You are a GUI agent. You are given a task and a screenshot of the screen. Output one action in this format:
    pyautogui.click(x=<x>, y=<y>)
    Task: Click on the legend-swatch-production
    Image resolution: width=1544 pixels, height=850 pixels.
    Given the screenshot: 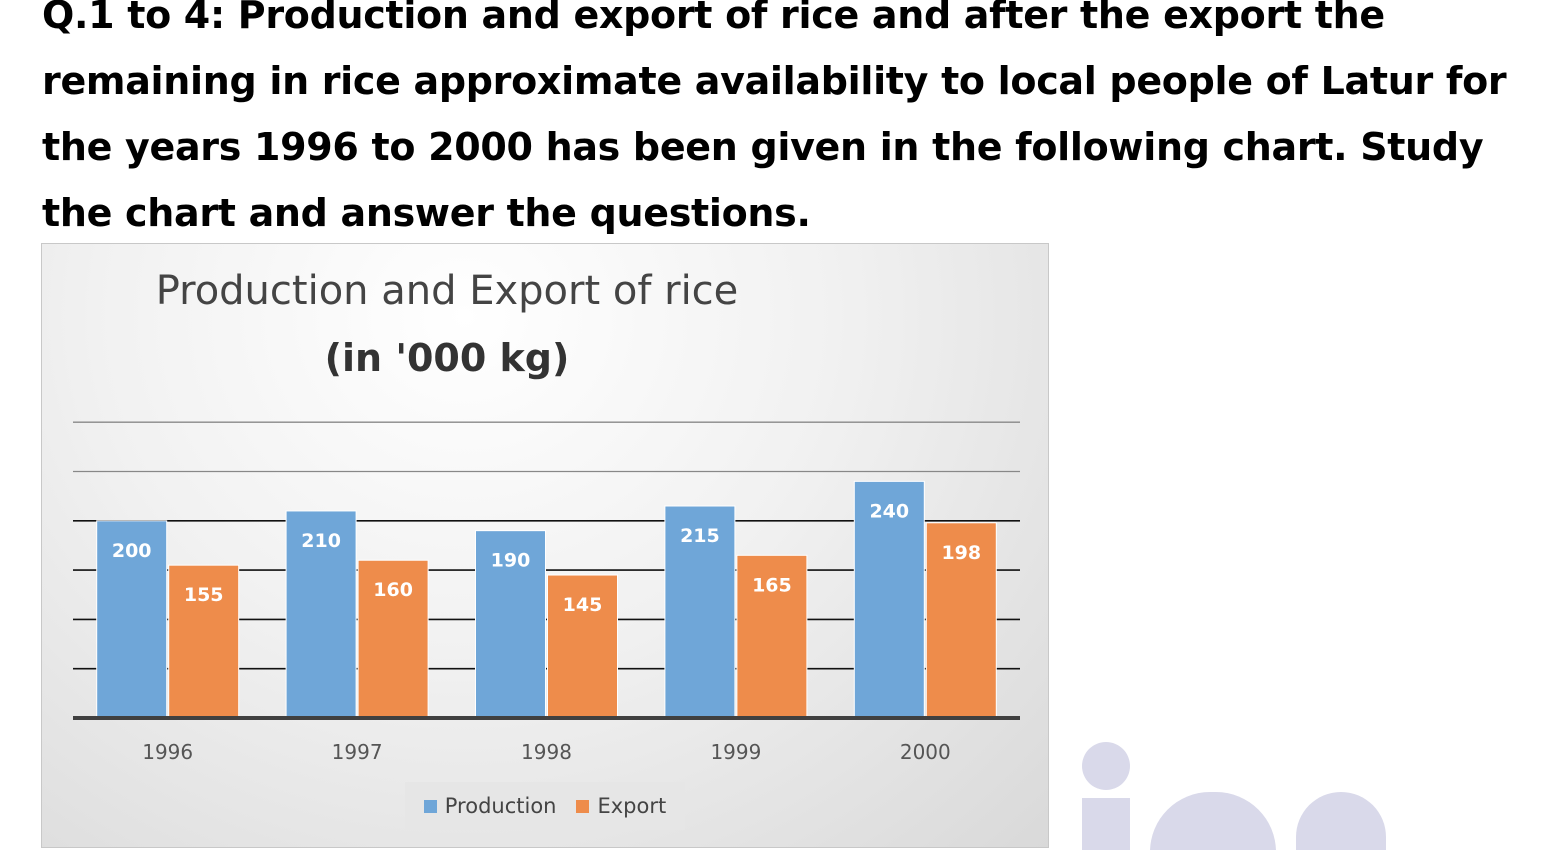 What is the action you would take?
    pyautogui.click(x=430, y=806)
    